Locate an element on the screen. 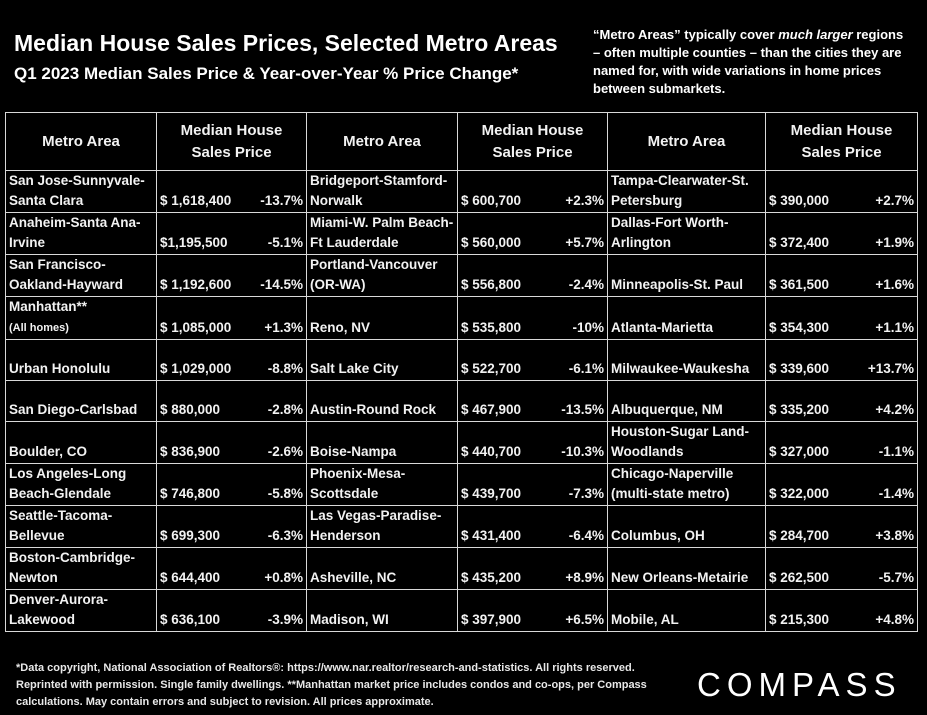 This screenshot has height=715, width=927. header-metro-area: Metro Area is located at coordinates (382, 141).